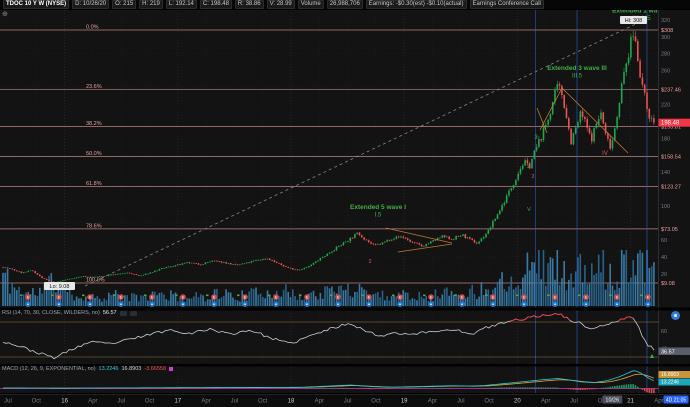 The width and height of the screenshot is (690, 407). What do you see at coordinates (181, 4) in the screenshot?
I see `toolbar-readout: L: 192.14` at bounding box center [181, 4].